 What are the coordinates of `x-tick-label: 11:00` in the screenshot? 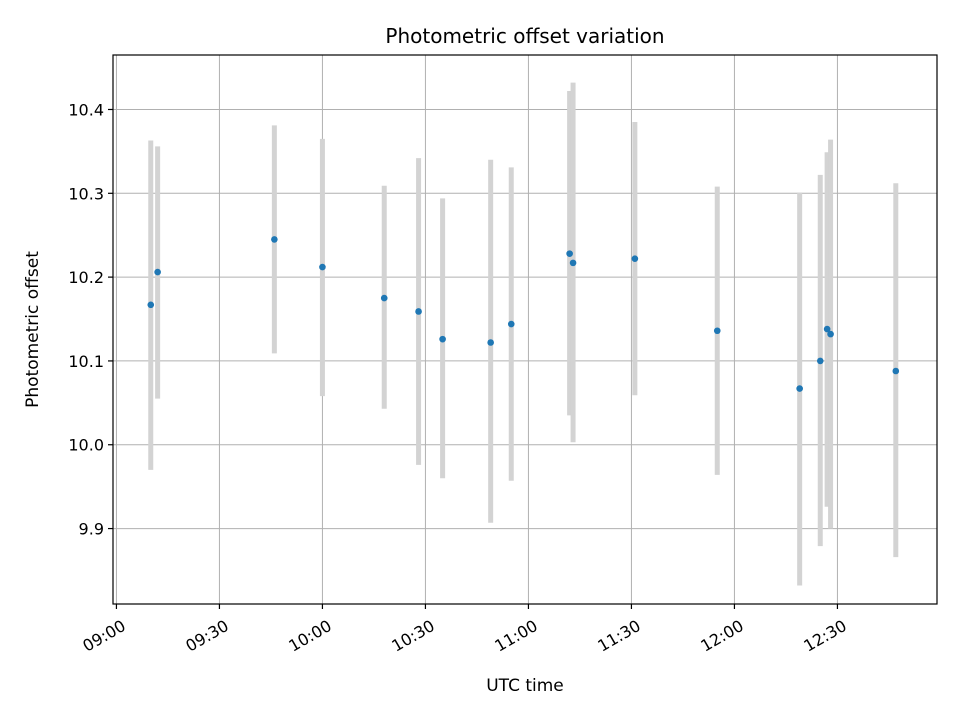 It's located at (515, 636).